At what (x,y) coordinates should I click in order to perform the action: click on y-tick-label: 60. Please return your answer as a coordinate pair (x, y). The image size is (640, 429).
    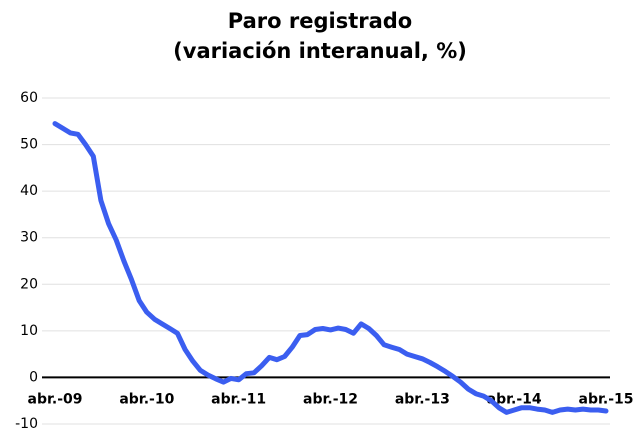
    Looking at the image, I should click on (29, 98).